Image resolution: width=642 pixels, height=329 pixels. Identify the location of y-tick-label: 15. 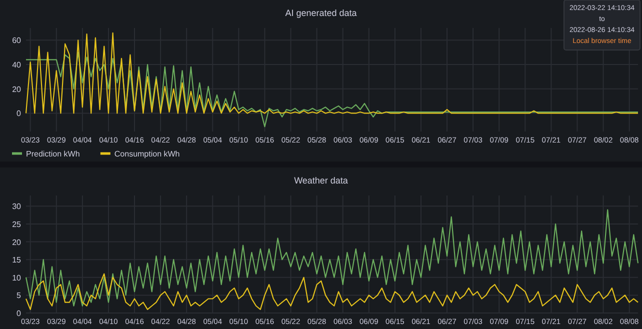
(17, 260).